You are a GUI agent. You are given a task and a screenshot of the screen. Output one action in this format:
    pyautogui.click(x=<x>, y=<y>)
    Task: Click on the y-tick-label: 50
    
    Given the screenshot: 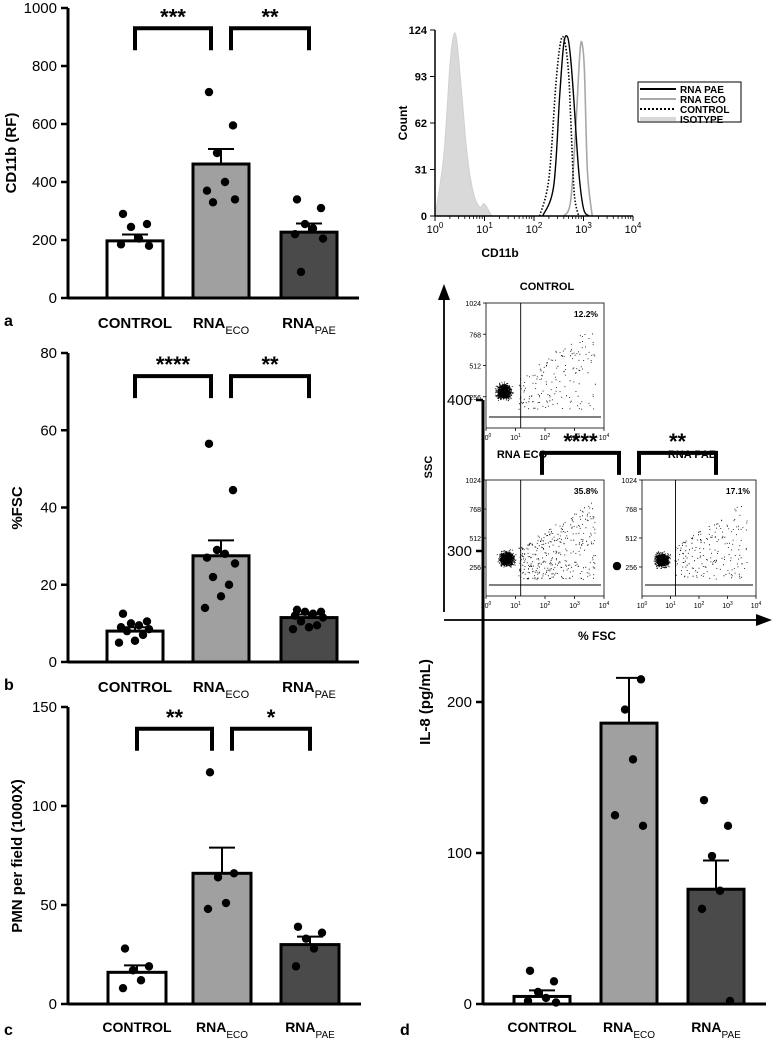 What is the action you would take?
    pyautogui.click(x=48, y=905)
    